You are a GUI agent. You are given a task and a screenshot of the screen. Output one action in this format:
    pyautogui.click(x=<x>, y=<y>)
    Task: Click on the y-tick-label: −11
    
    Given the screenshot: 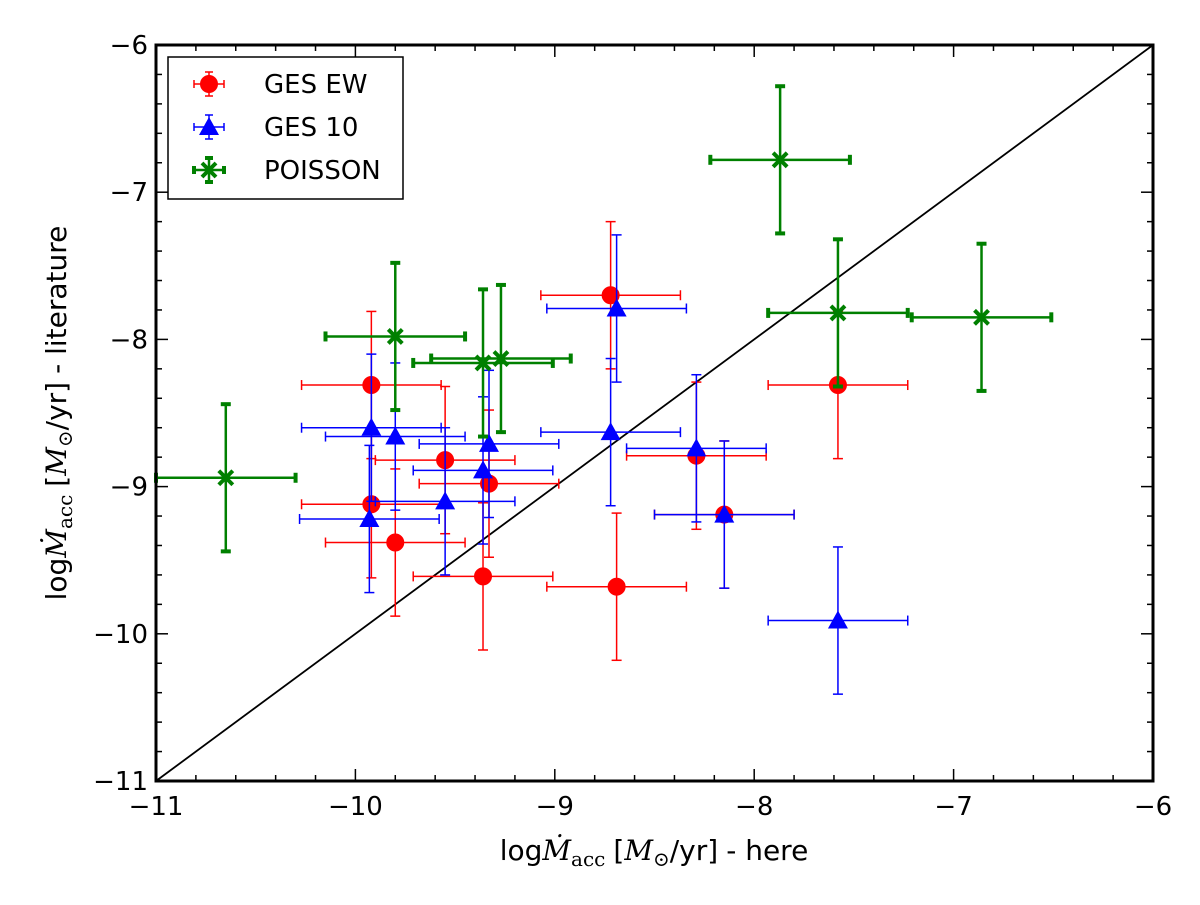 What is the action you would take?
    pyautogui.click(x=120, y=782)
    